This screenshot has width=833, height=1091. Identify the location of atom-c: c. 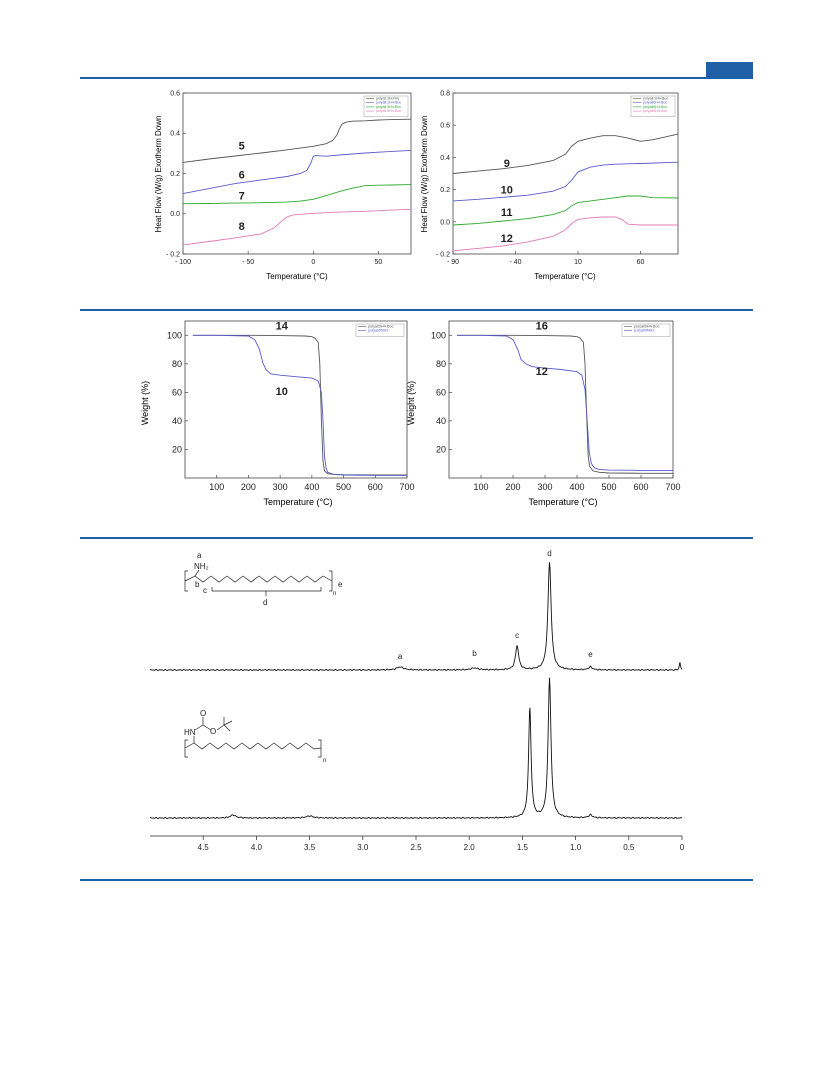
(205, 590).